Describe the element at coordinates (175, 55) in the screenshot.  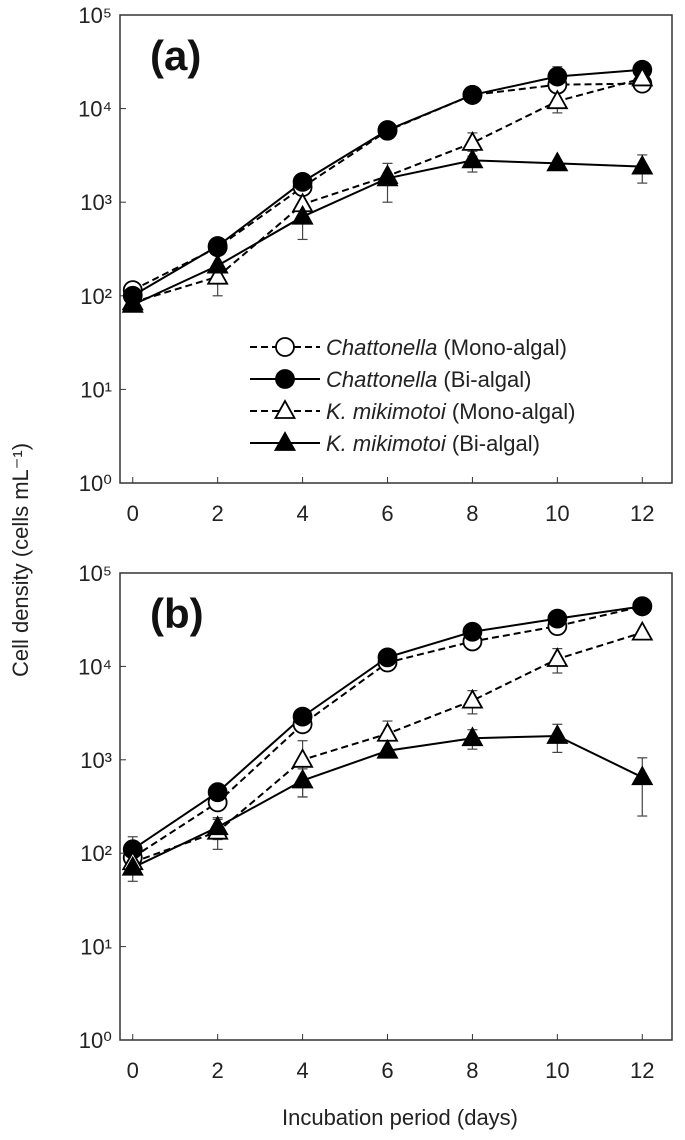
I see `panel-label: (a)` at that location.